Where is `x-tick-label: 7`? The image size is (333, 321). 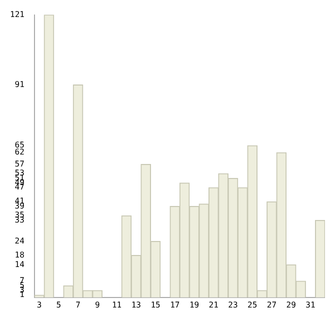 x-tick-label: 7 is located at coordinates (78, 305).